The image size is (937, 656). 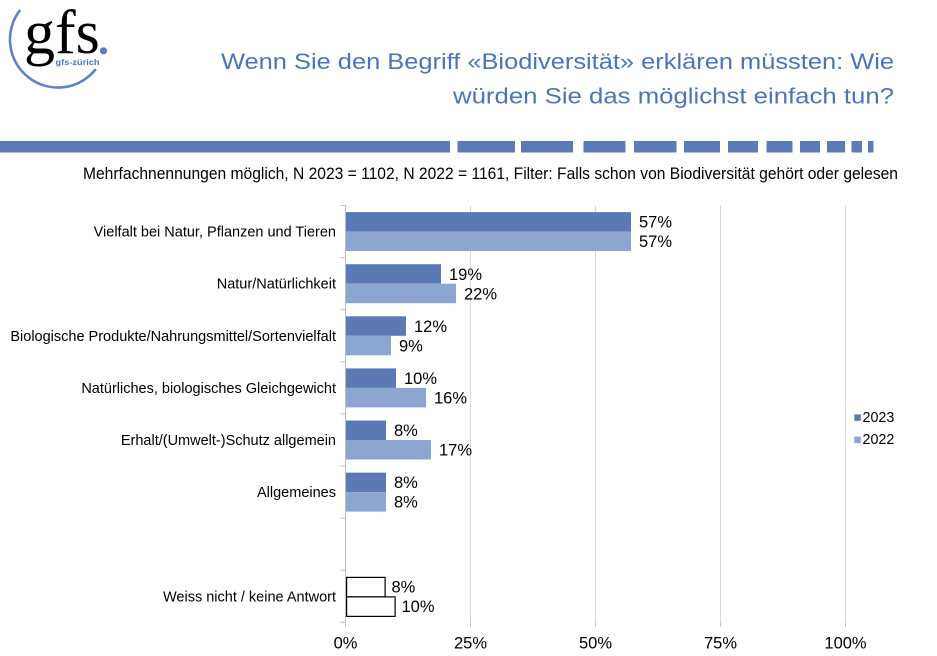 What do you see at coordinates (228, 441) in the screenshot?
I see `svg-text:Erhalt/(Umwelt-)Schutz allgeme: Erhalt/(Umwelt-)Schutz allgemein` at bounding box center [228, 441].